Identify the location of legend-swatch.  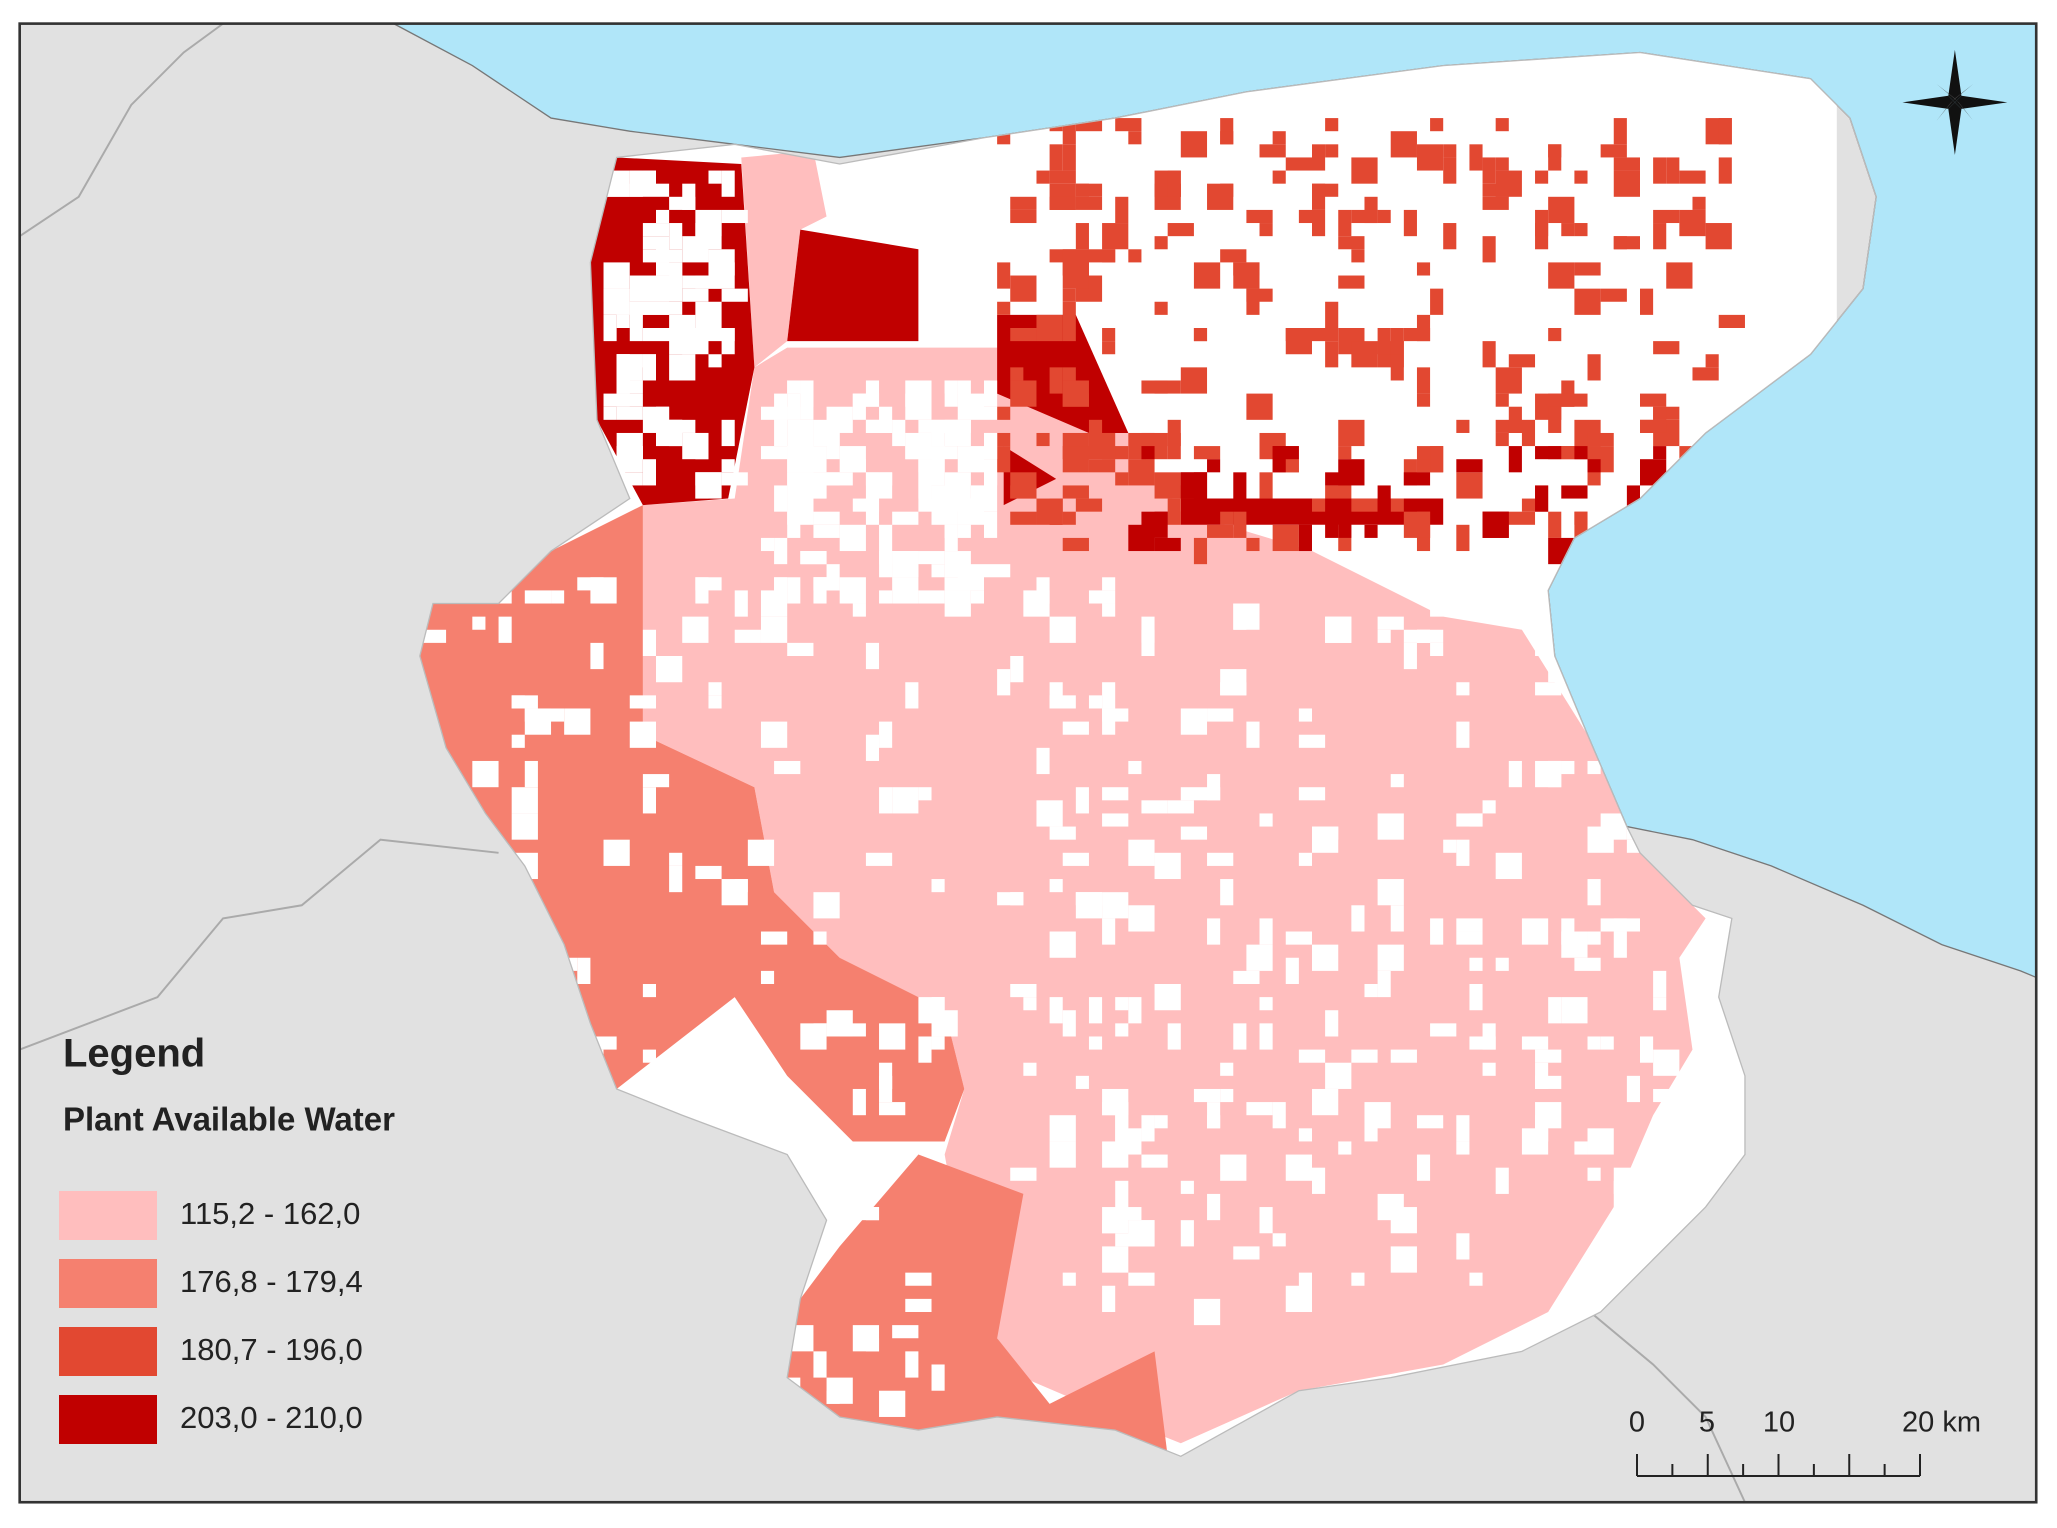
(108, 1215).